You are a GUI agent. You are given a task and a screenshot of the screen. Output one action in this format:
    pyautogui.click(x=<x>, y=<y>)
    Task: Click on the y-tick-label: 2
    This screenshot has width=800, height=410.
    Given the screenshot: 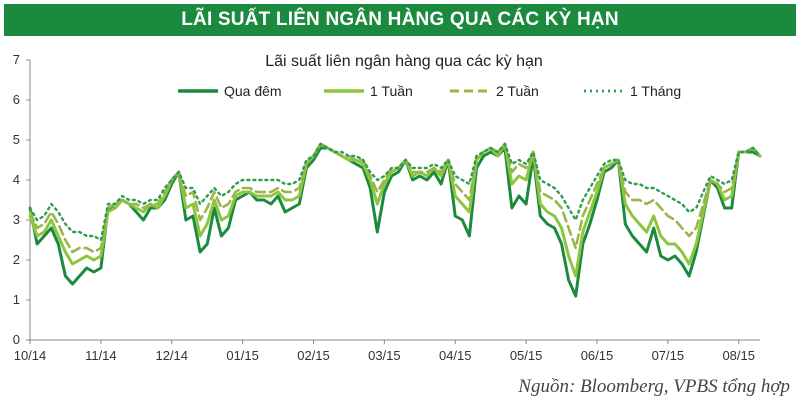 What is the action you would take?
    pyautogui.click(x=16, y=259)
    